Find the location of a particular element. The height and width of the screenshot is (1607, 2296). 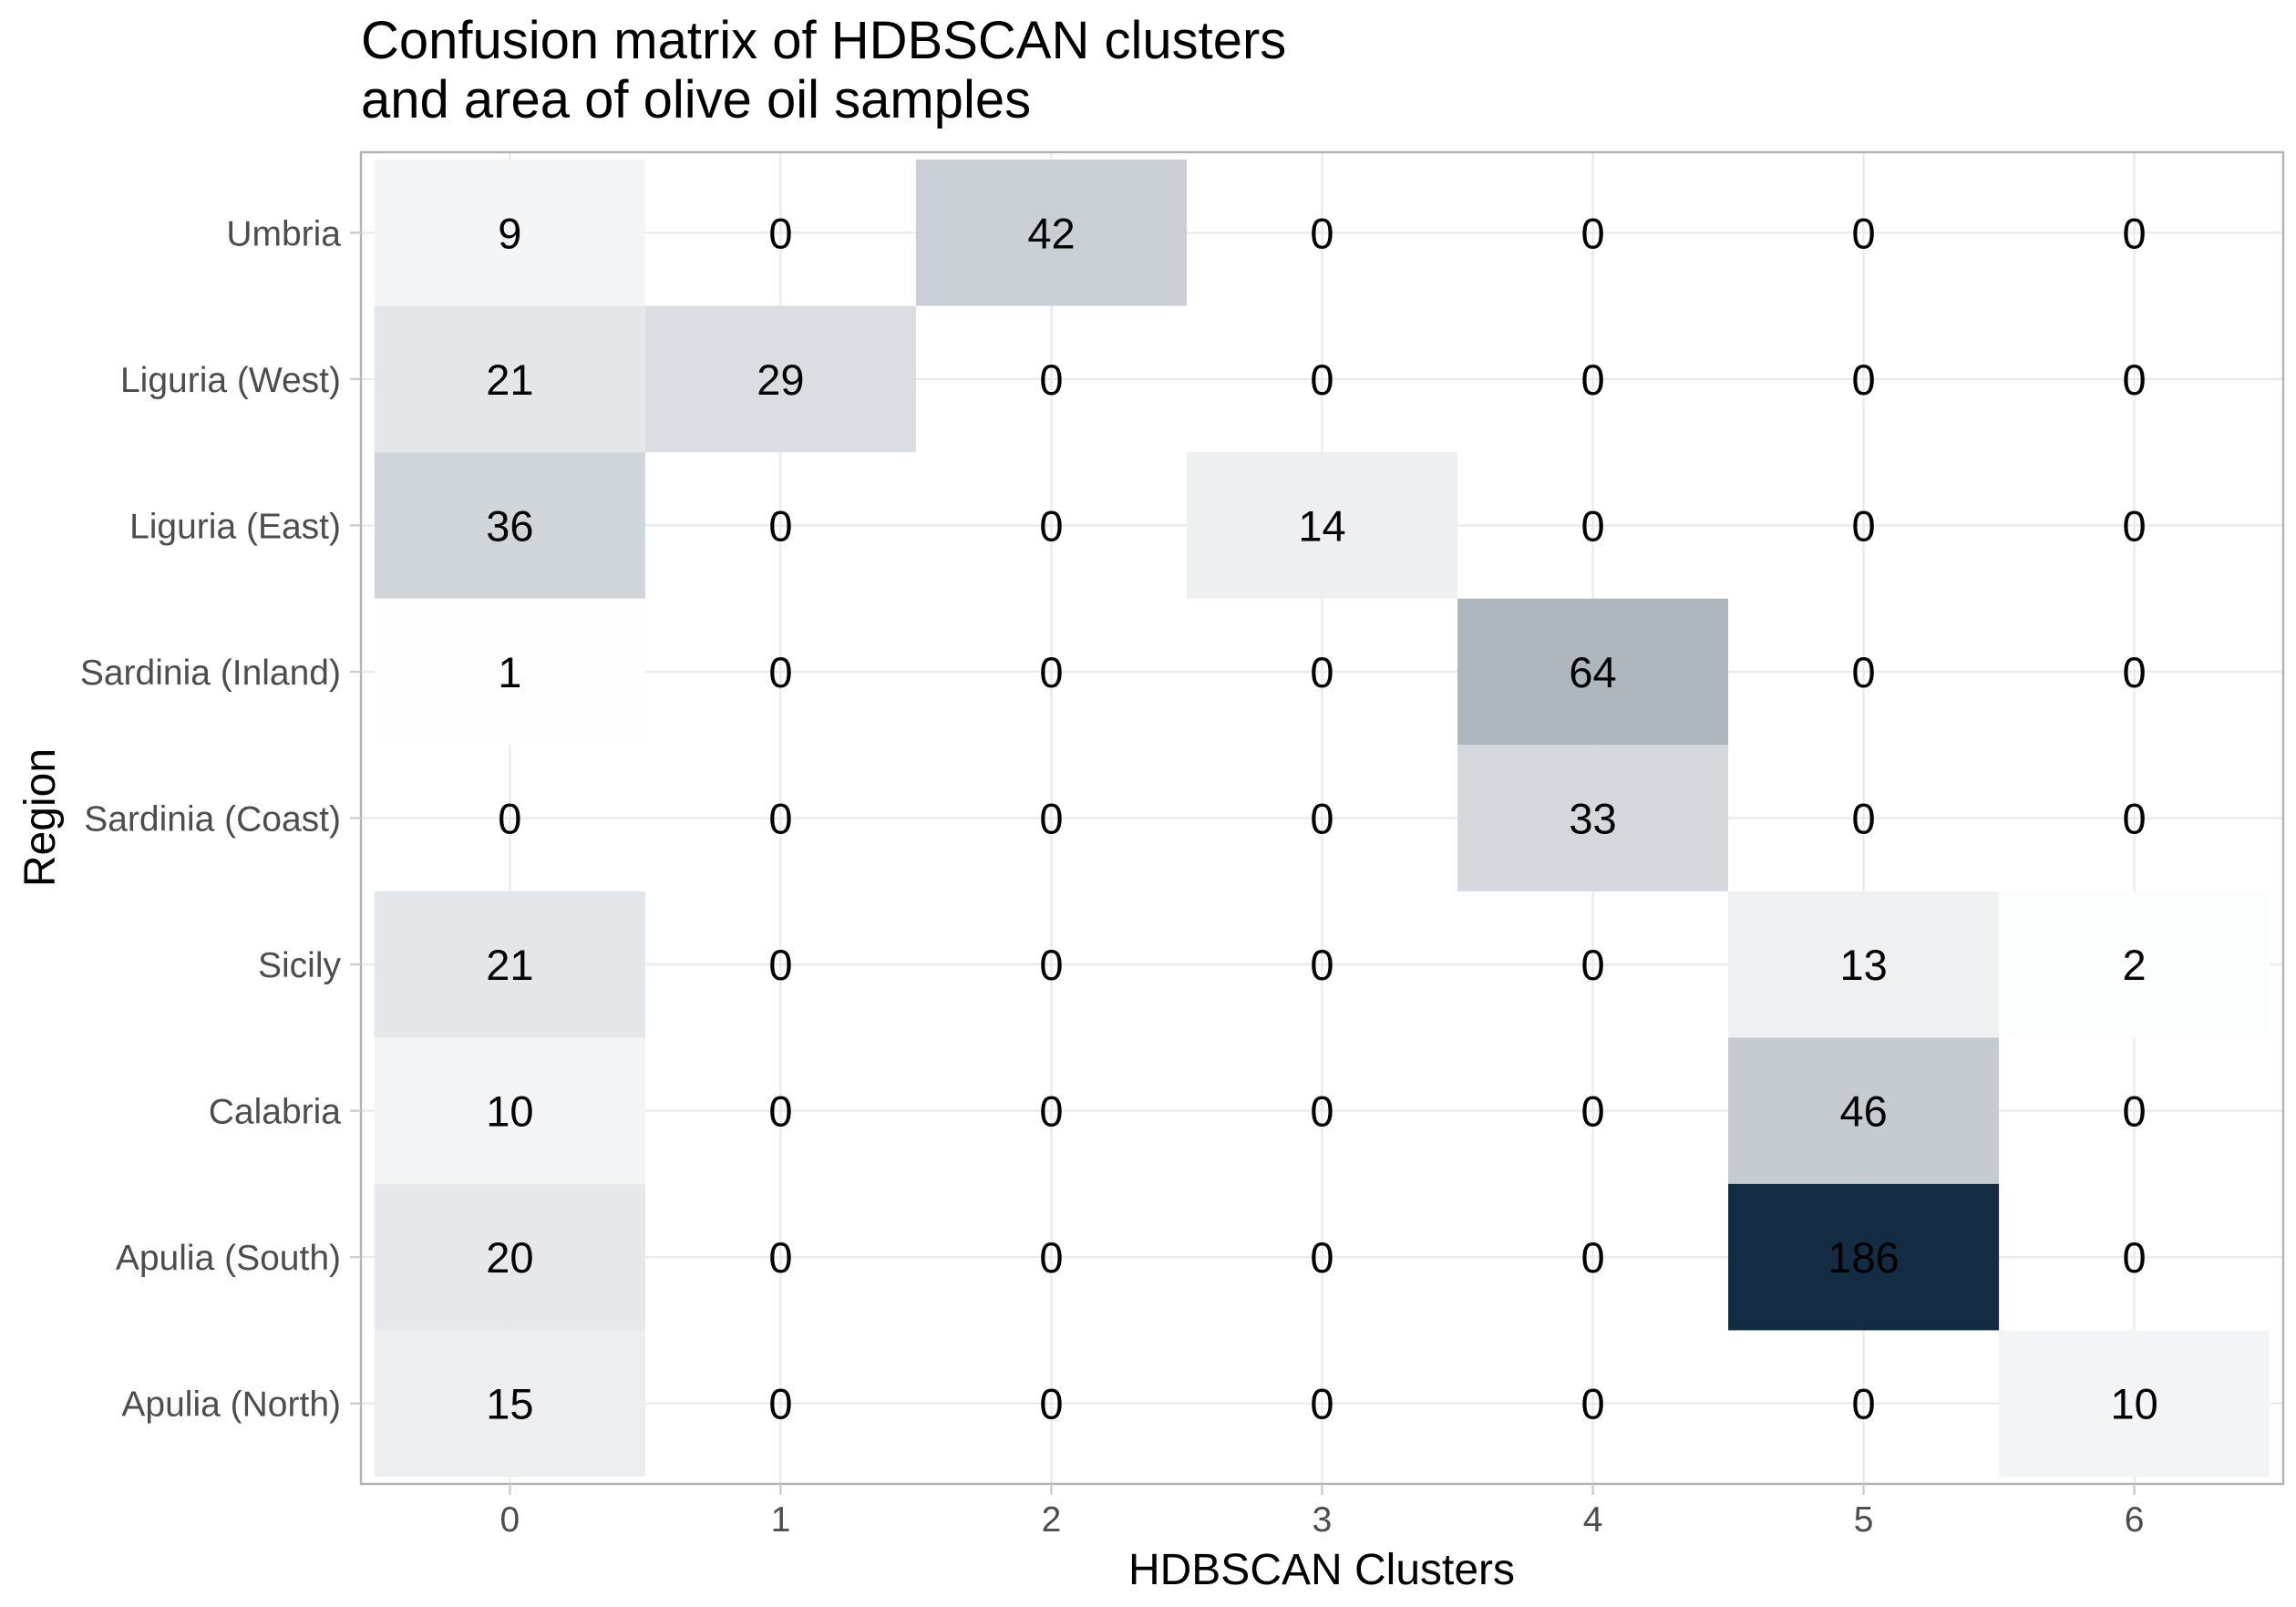

x-tick-label: 4 is located at coordinates (1593, 1520).